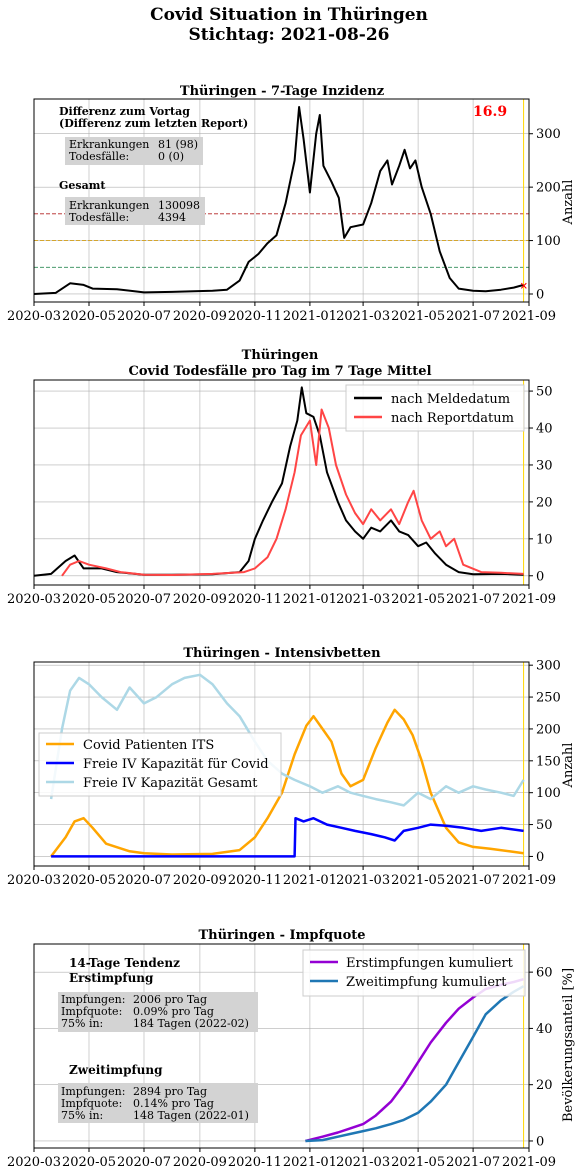  I want to click on diff-row1-label: Erkrankungen, so click(109, 144).